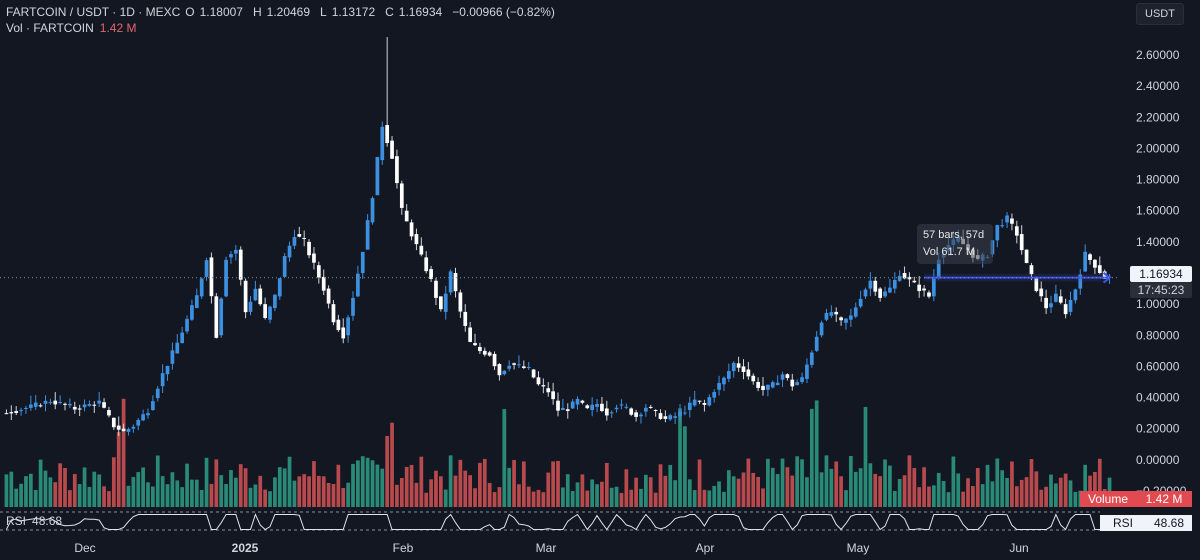 The height and width of the screenshot is (560, 1200). I want to click on volume-tag-label: Volume, so click(1108, 499).